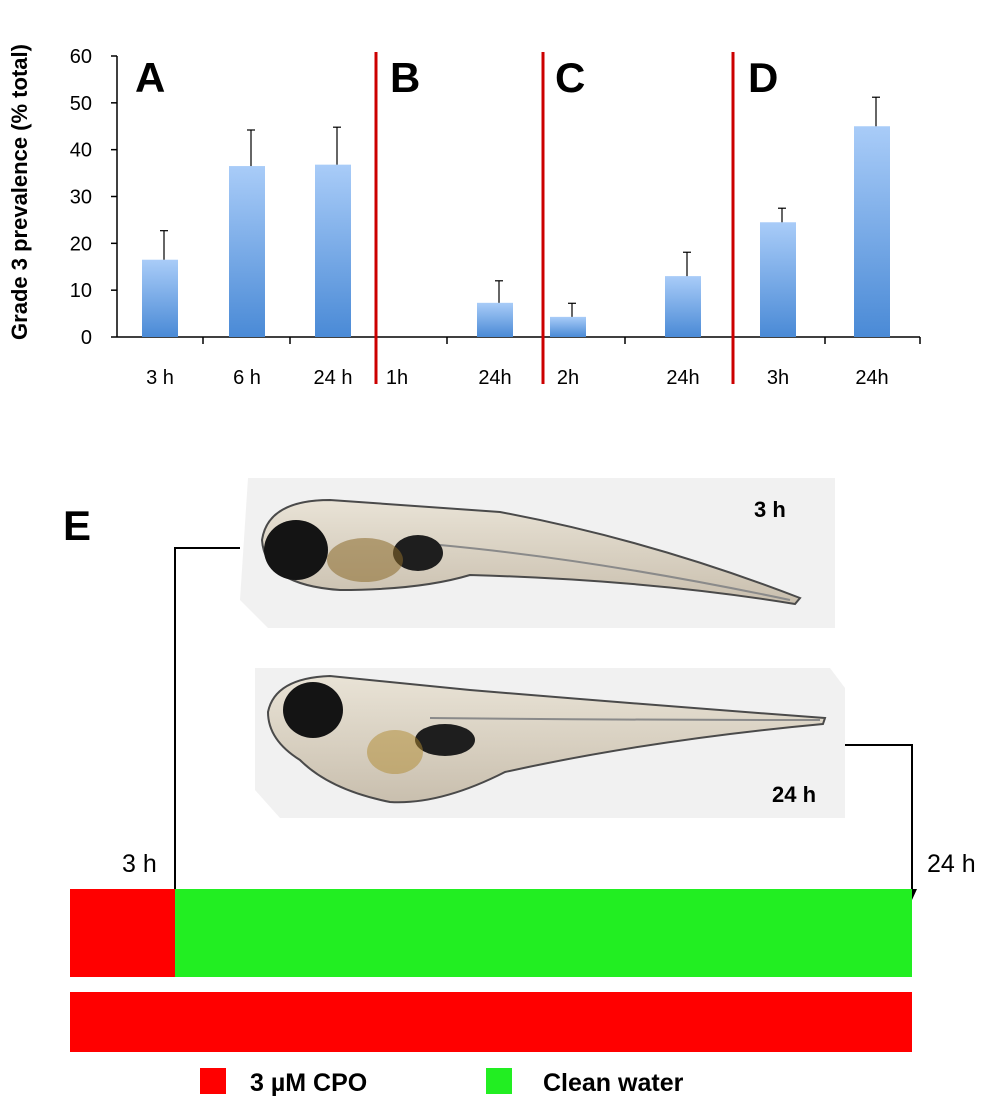 The height and width of the screenshot is (1099, 990). What do you see at coordinates (333, 378) in the screenshot?
I see `category-label: 24 h` at bounding box center [333, 378].